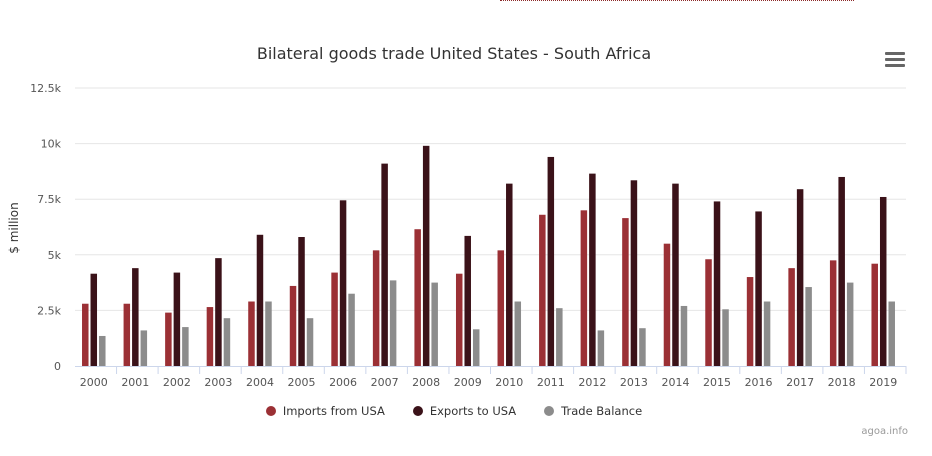 Image resolution: width=932 pixels, height=456 pixels. I want to click on bar-imports-from-usa-2008, so click(417, 297).